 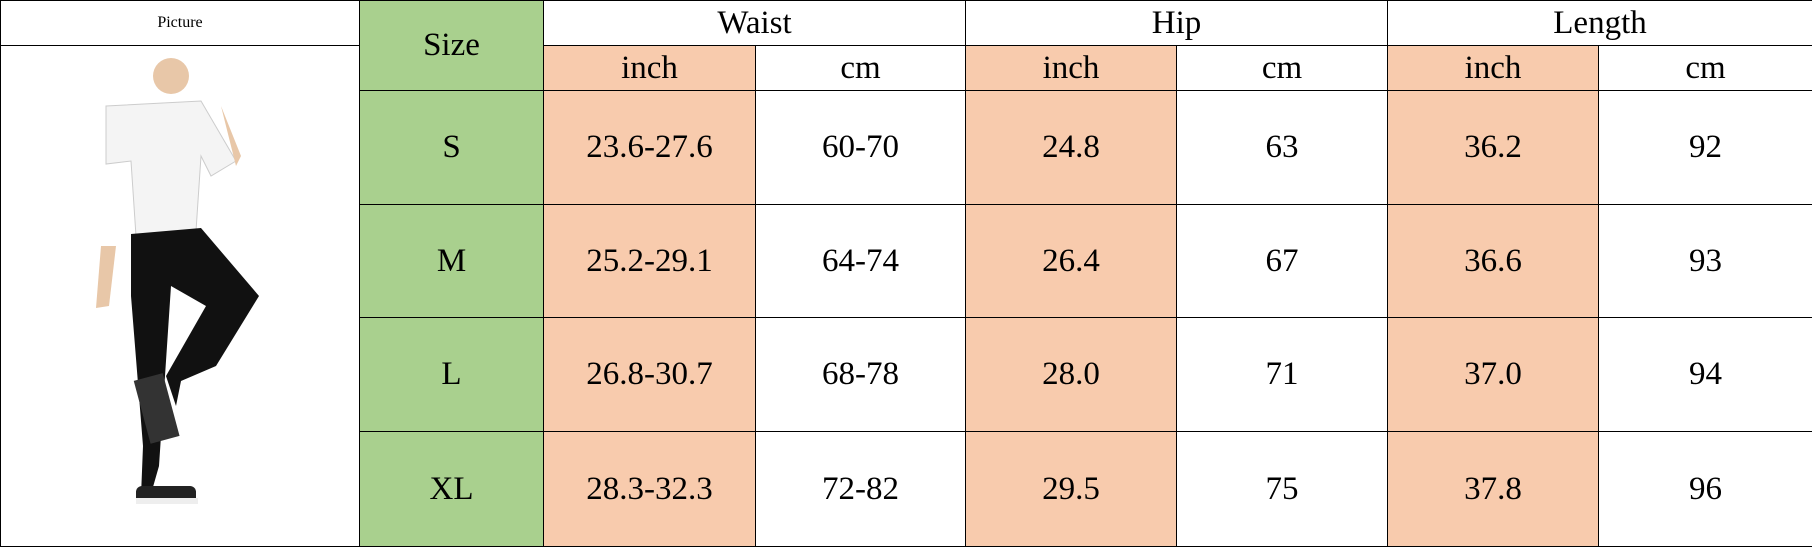 What do you see at coordinates (1071, 261) in the screenshot?
I see `measure-cell: 26.4` at bounding box center [1071, 261].